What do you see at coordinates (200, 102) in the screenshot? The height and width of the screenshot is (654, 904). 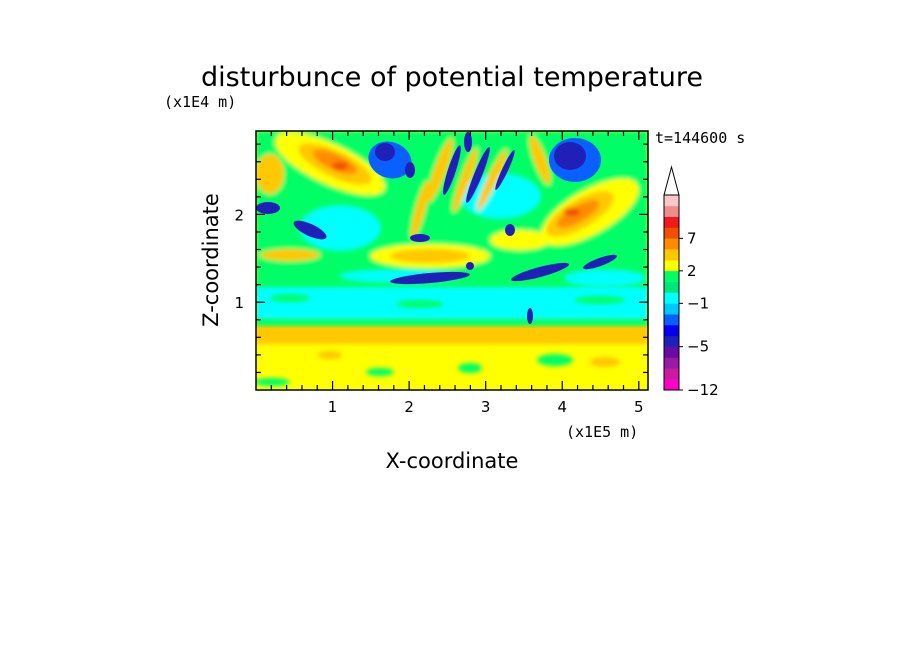 I see `y-scale-label: (x1E4 m)` at bounding box center [200, 102].